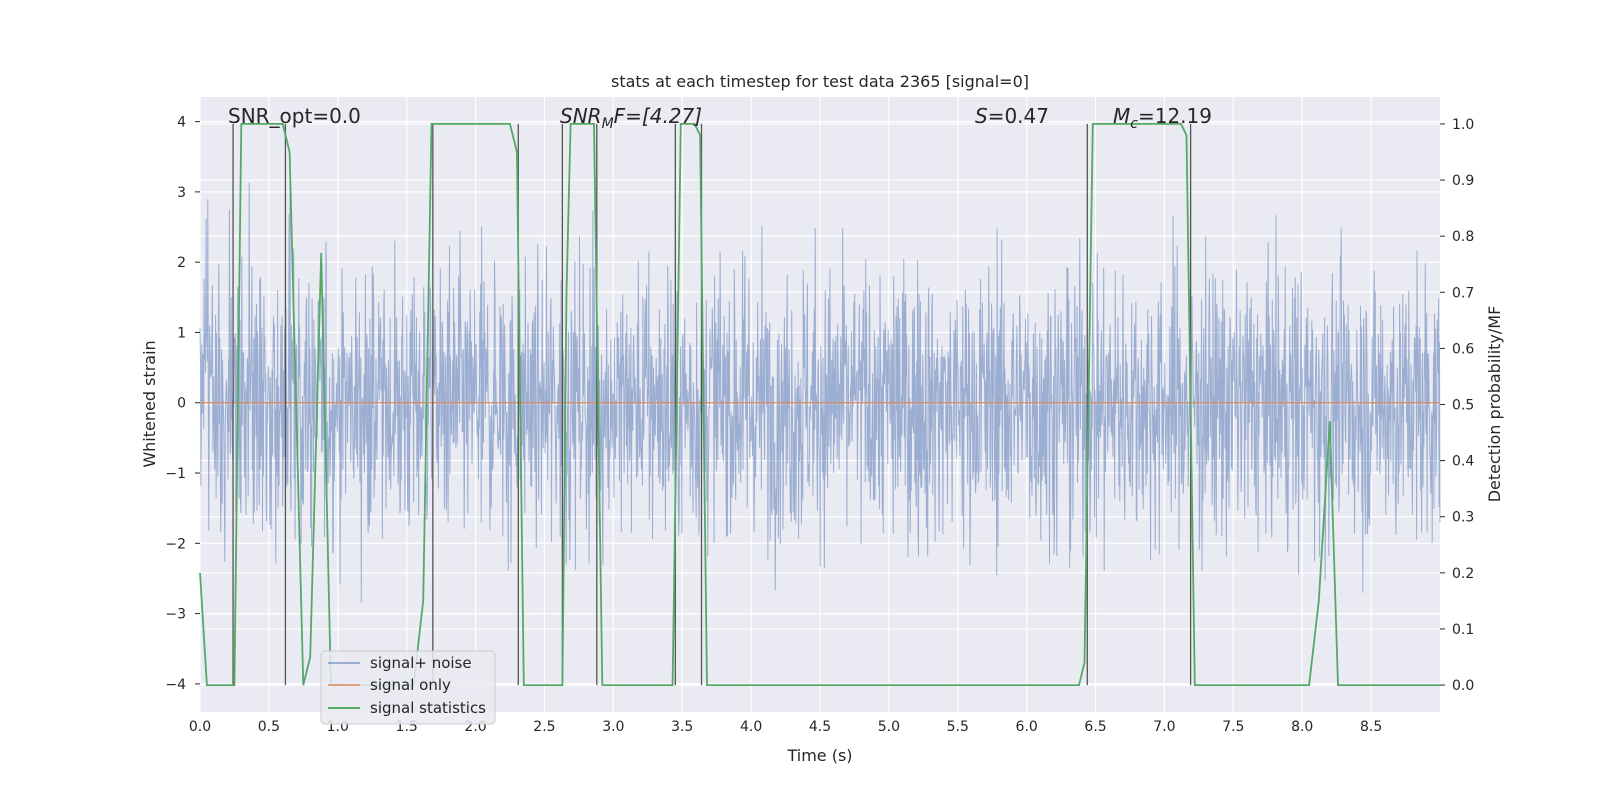 This screenshot has width=1600, height=800. I want to click on y-tick-label: 3, so click(181, 193).